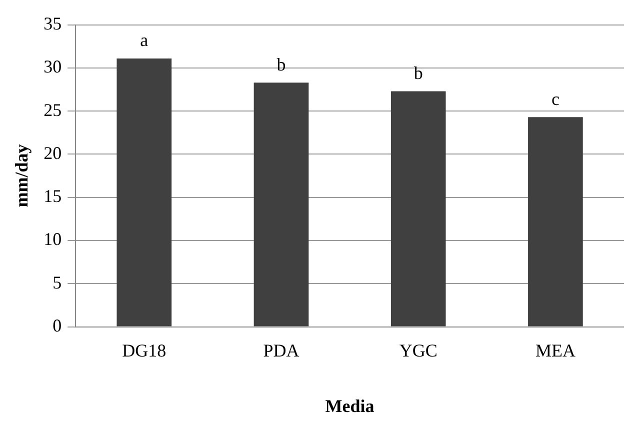  Describe the element at coordinates (57, 282) in the screenshot. I see `y-tick-label: 5` at that location.